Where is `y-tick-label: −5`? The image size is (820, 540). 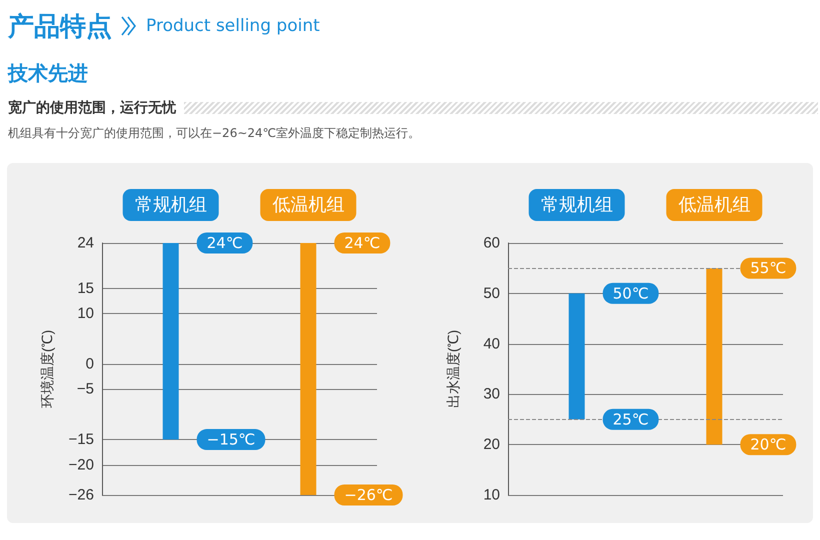 y-tick-label: −5 is located at coordinates (85, 389).